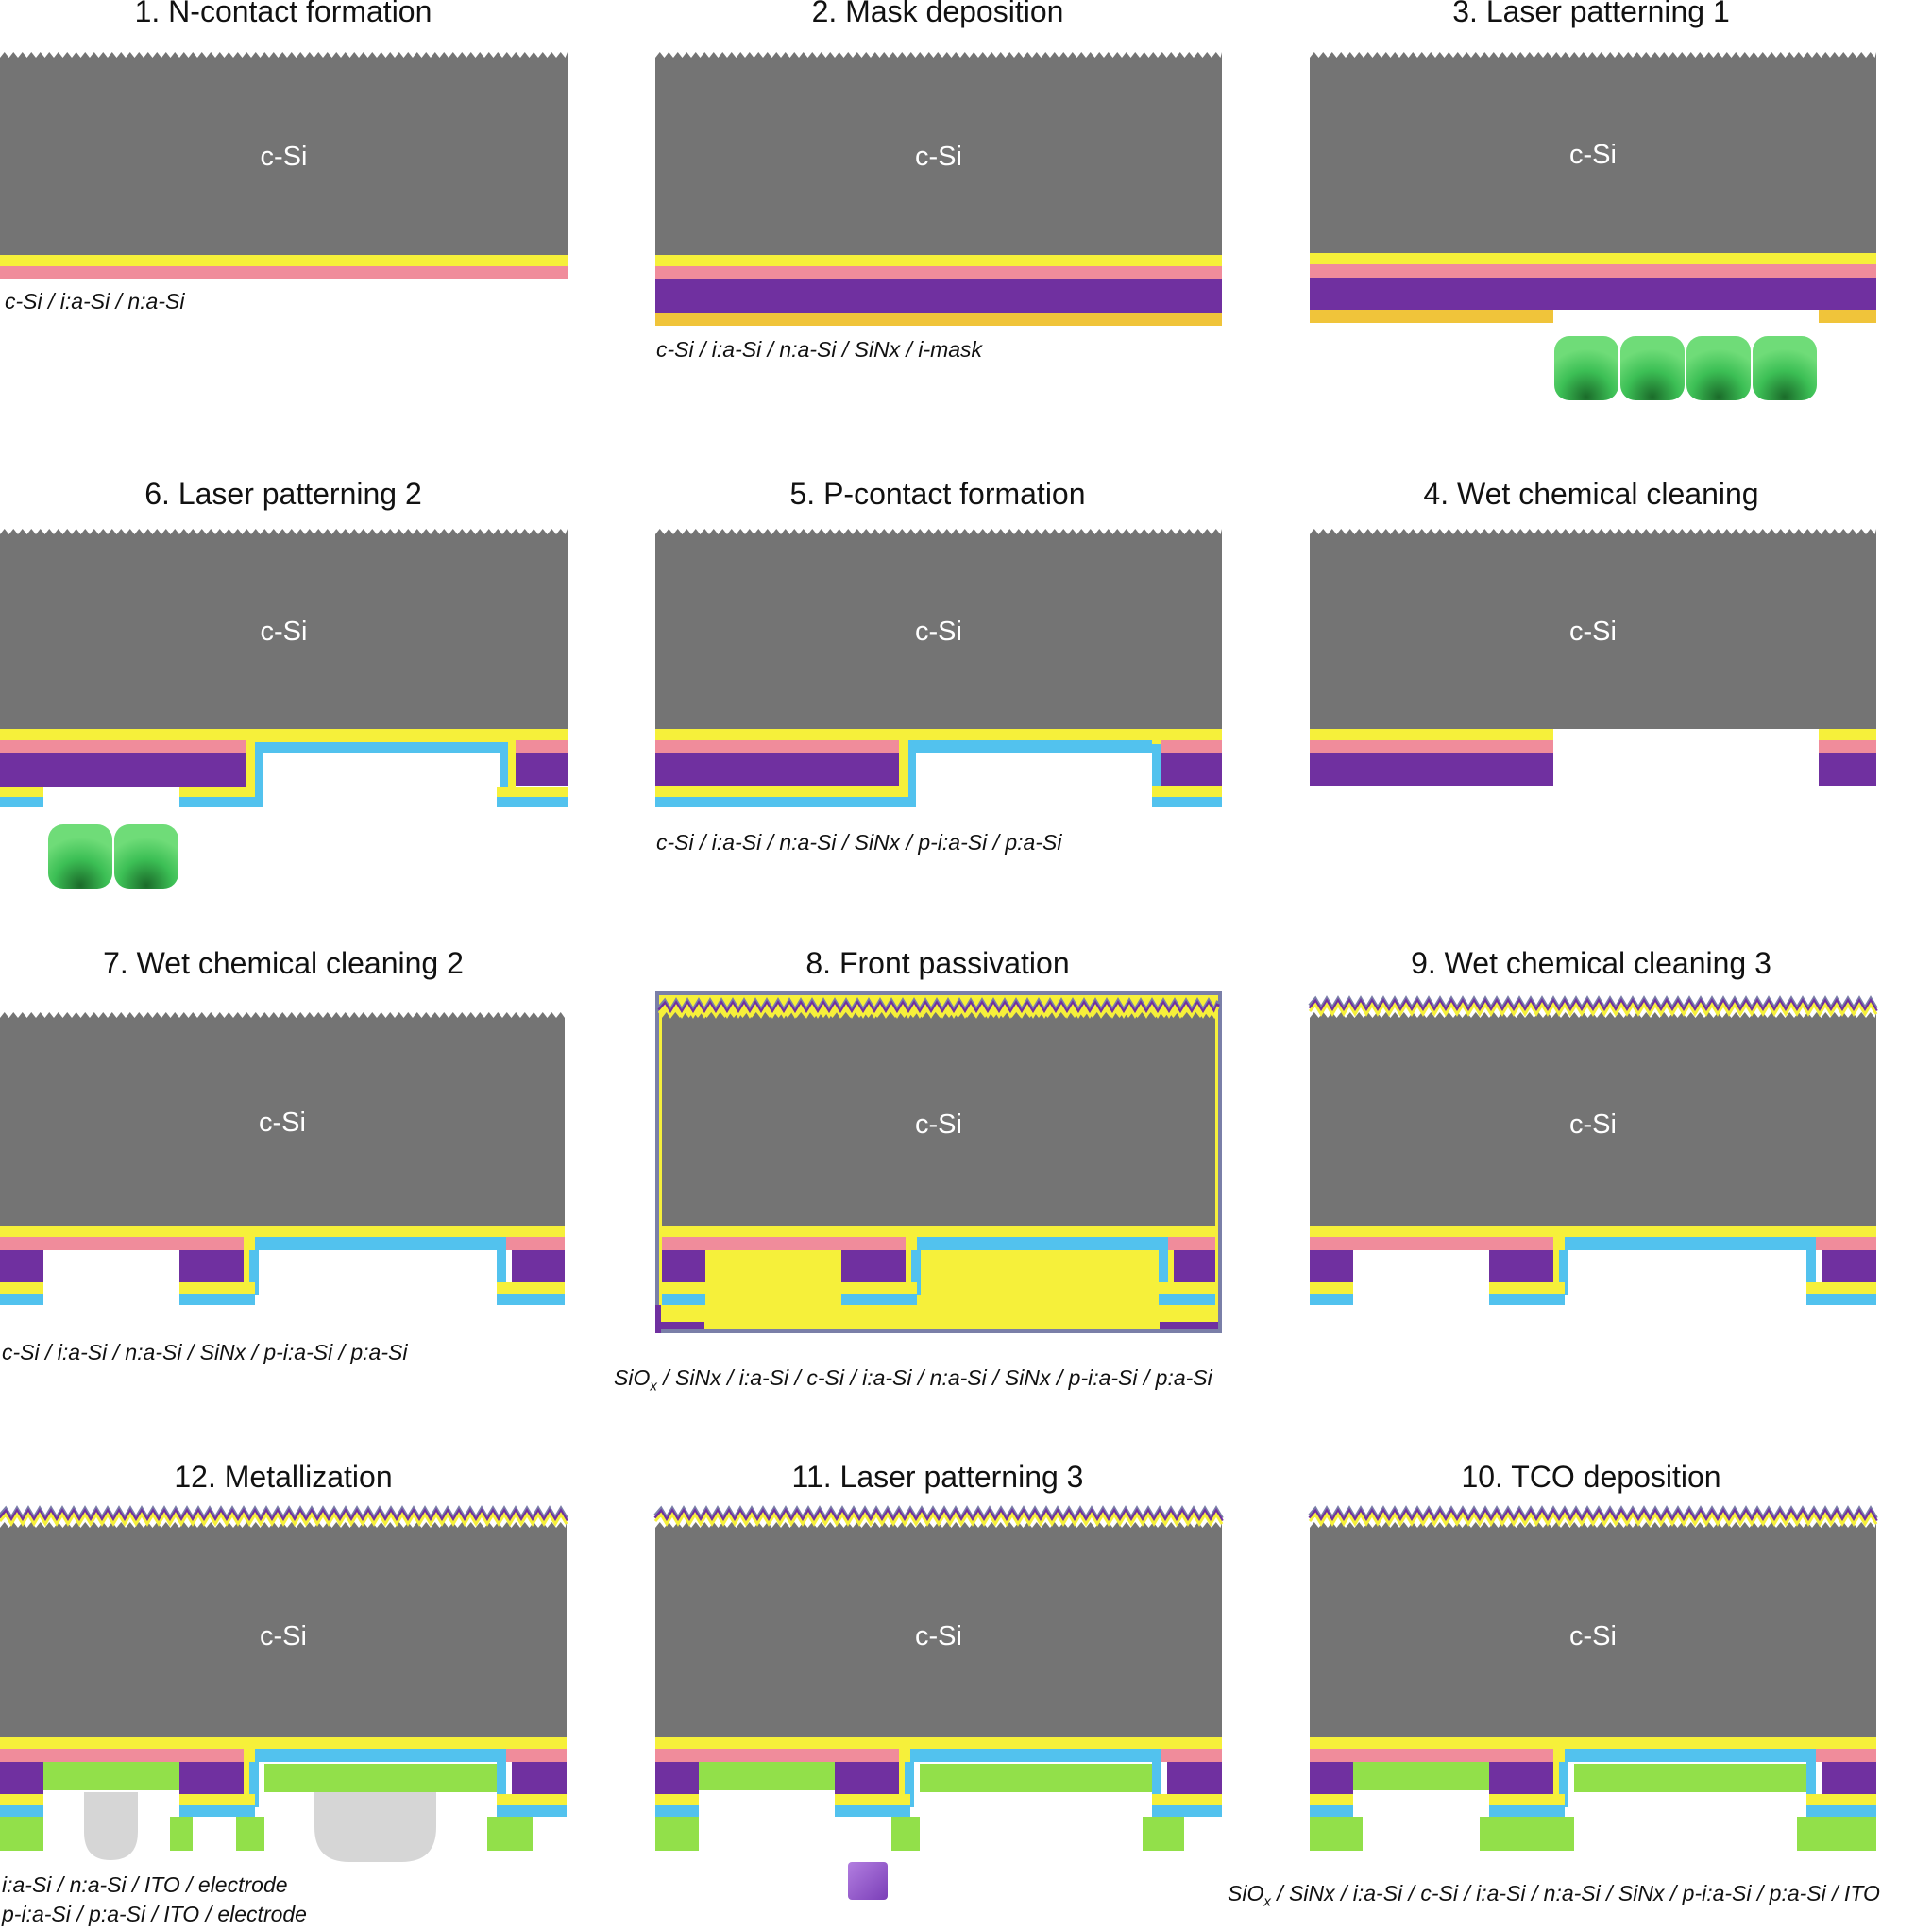 The width and height of the screenshot is (1932, 1930). What do you see at coordinates (1847, 735) in the screenshot?
I see `step-4-i-asi-right` at bounding box center [1847, 735].